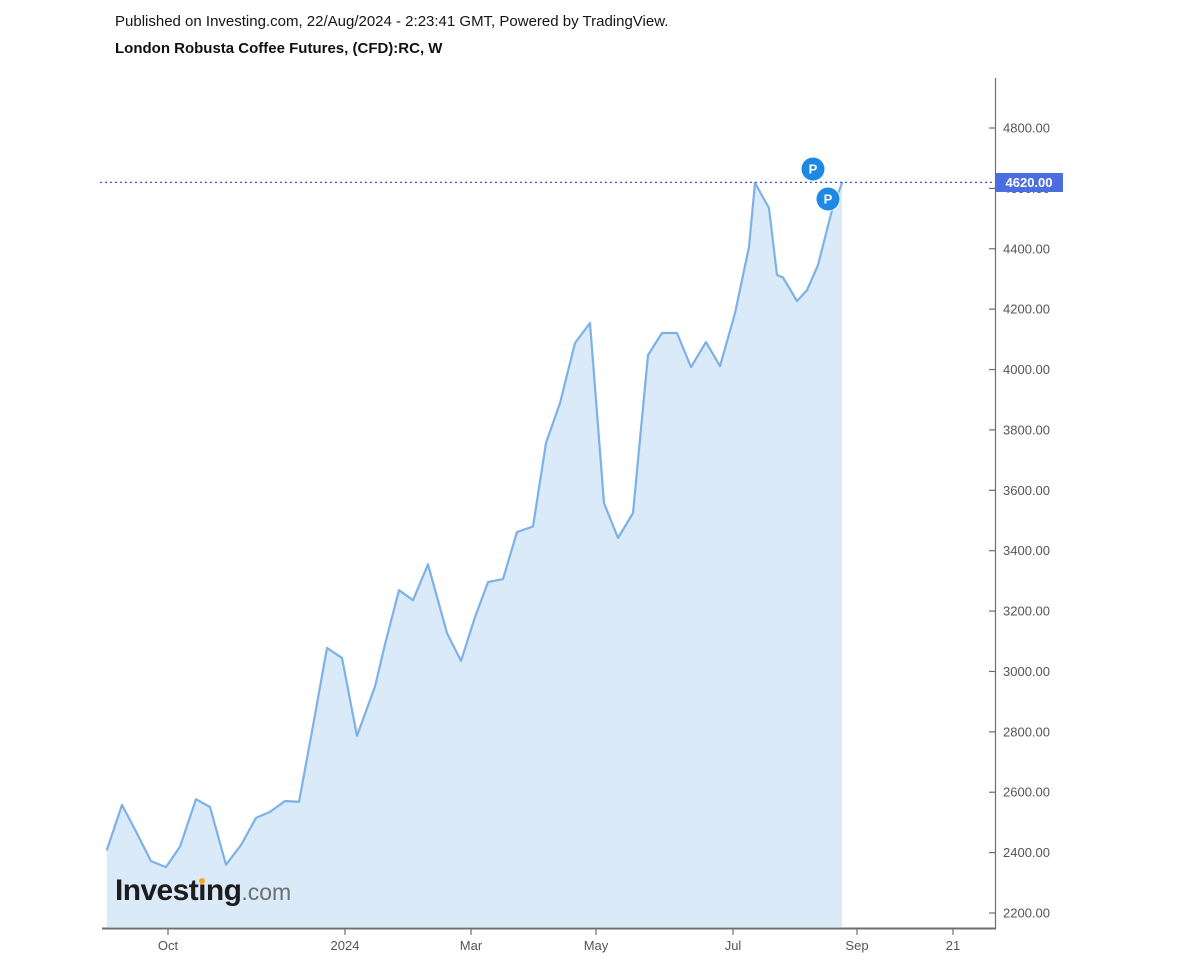  I want to click on y-axis-label: 2800.00, so click(1026, 731).